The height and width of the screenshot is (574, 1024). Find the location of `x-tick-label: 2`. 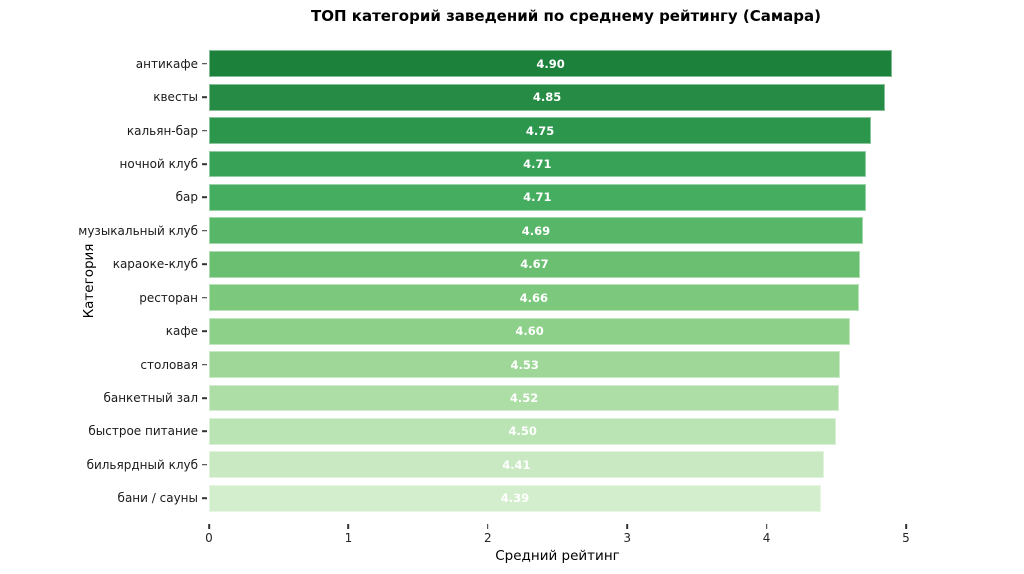

x-tick-label: 2 is located at coordinates (487, 538).